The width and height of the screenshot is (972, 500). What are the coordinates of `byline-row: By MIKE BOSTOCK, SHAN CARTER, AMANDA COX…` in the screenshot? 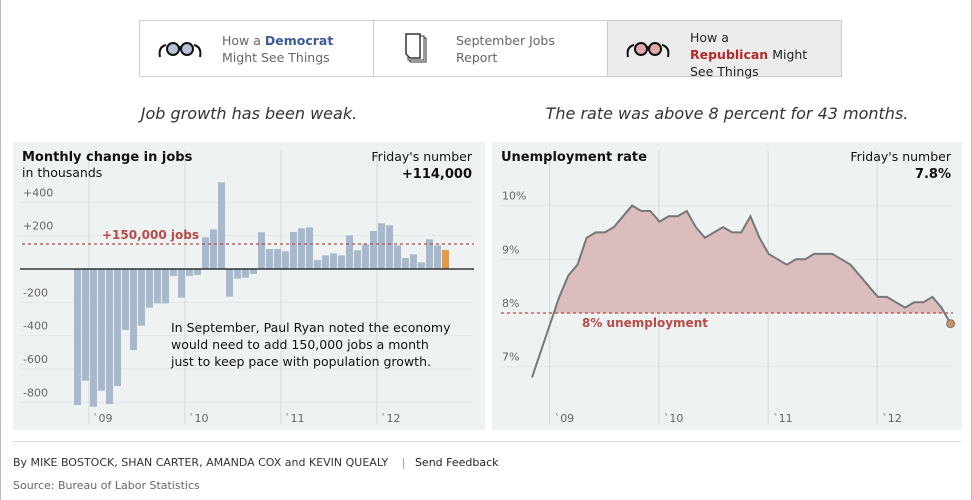 It's located at (256, 462).